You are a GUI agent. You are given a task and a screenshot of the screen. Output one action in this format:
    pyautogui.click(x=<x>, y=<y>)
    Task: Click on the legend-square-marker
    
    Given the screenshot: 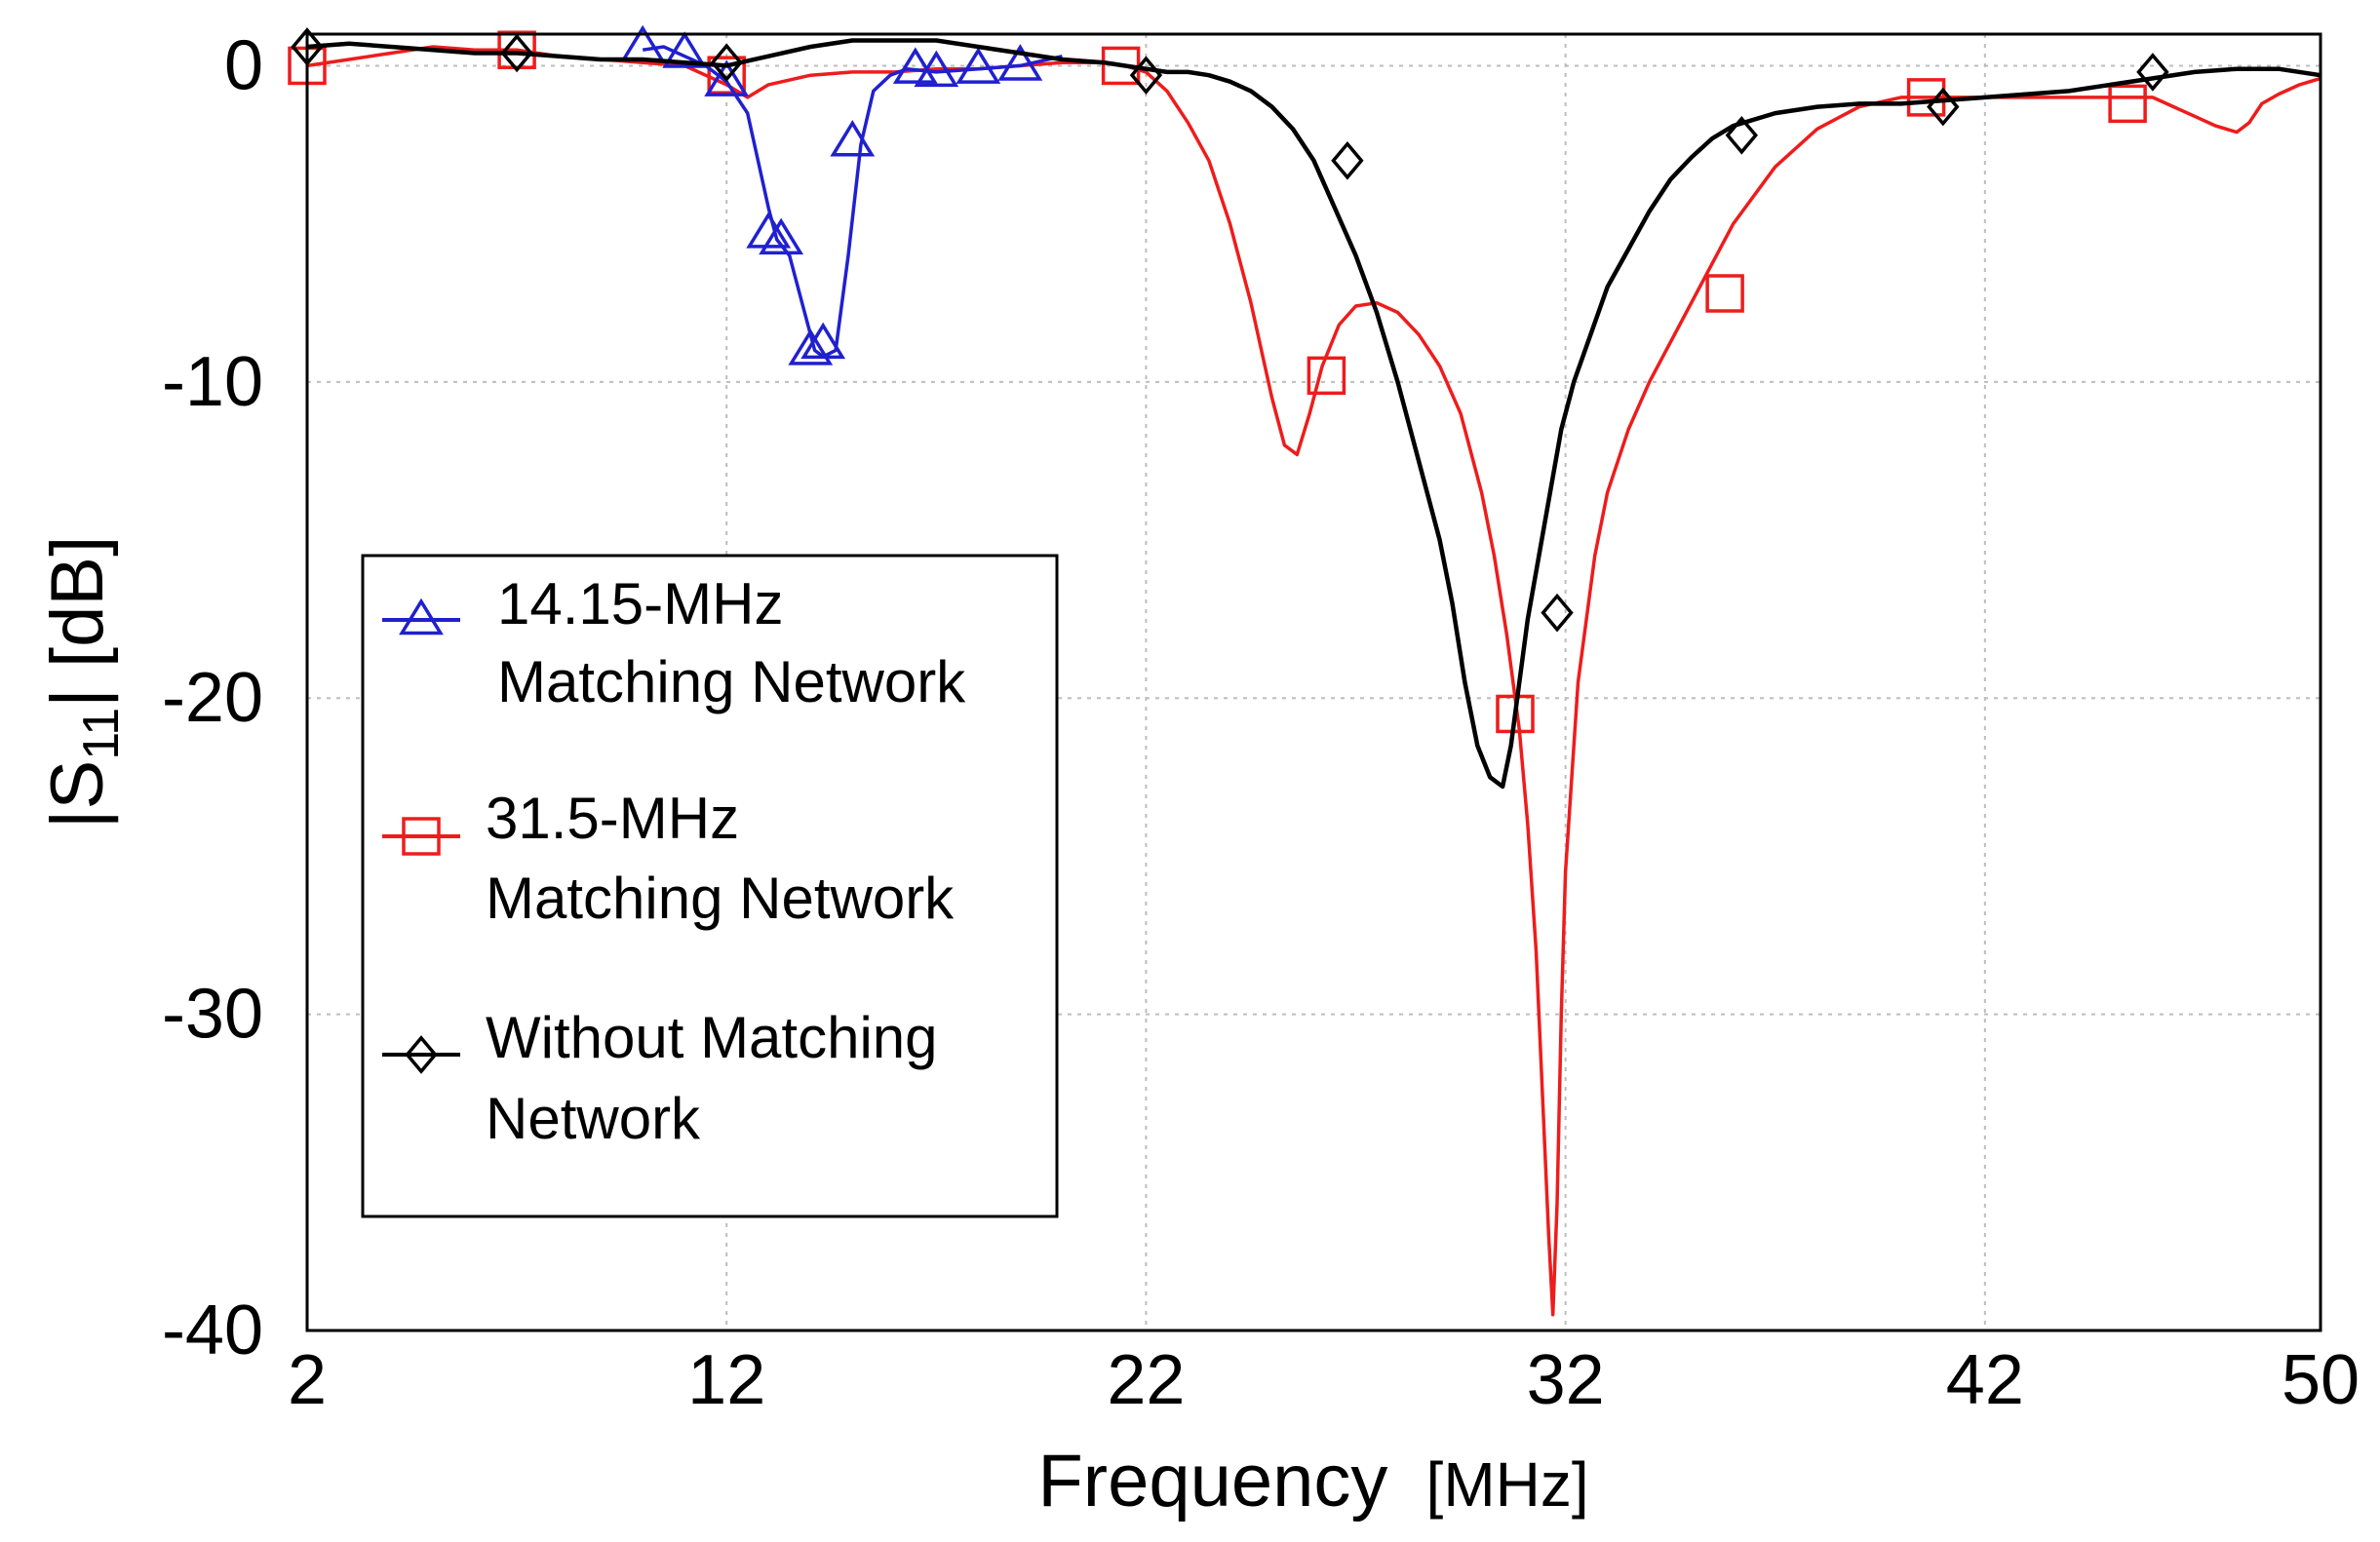 What is the action you would take?
    pyautogui.click(x=421, y=836)
    